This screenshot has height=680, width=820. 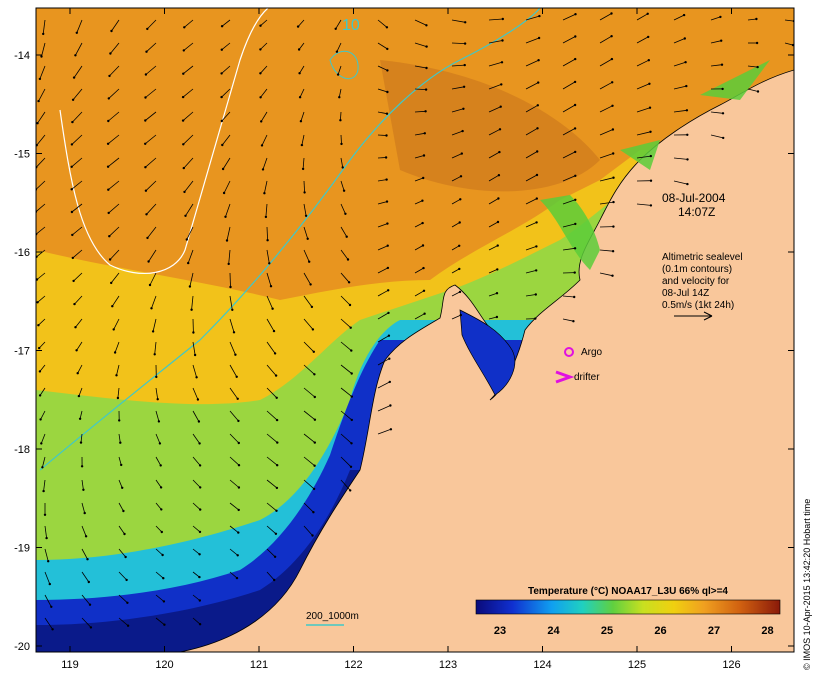 I want to click on x-tick-label: 120, so click(x=164, y=665).